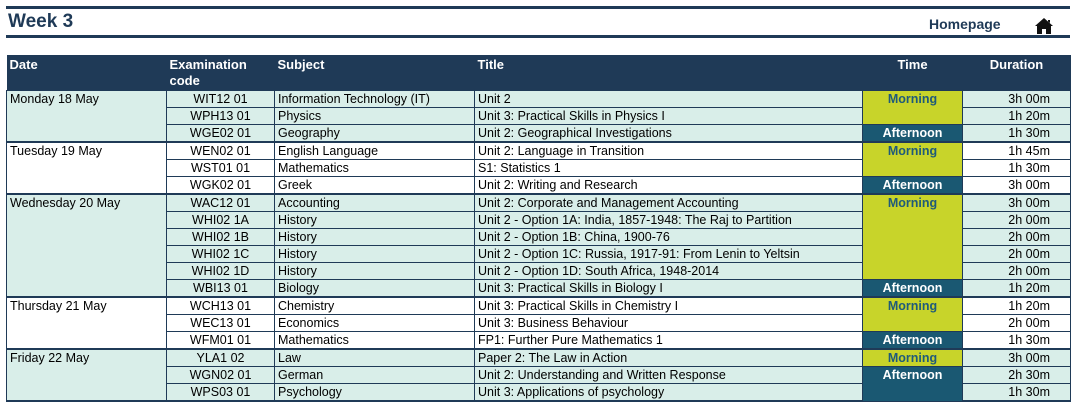 The width and height of the screenshot is (1080, 410). What do you see at coordinates (220, 323) in the screenshot?
I see `exam-code: WEC13 01` at bounding box center [220, 323].